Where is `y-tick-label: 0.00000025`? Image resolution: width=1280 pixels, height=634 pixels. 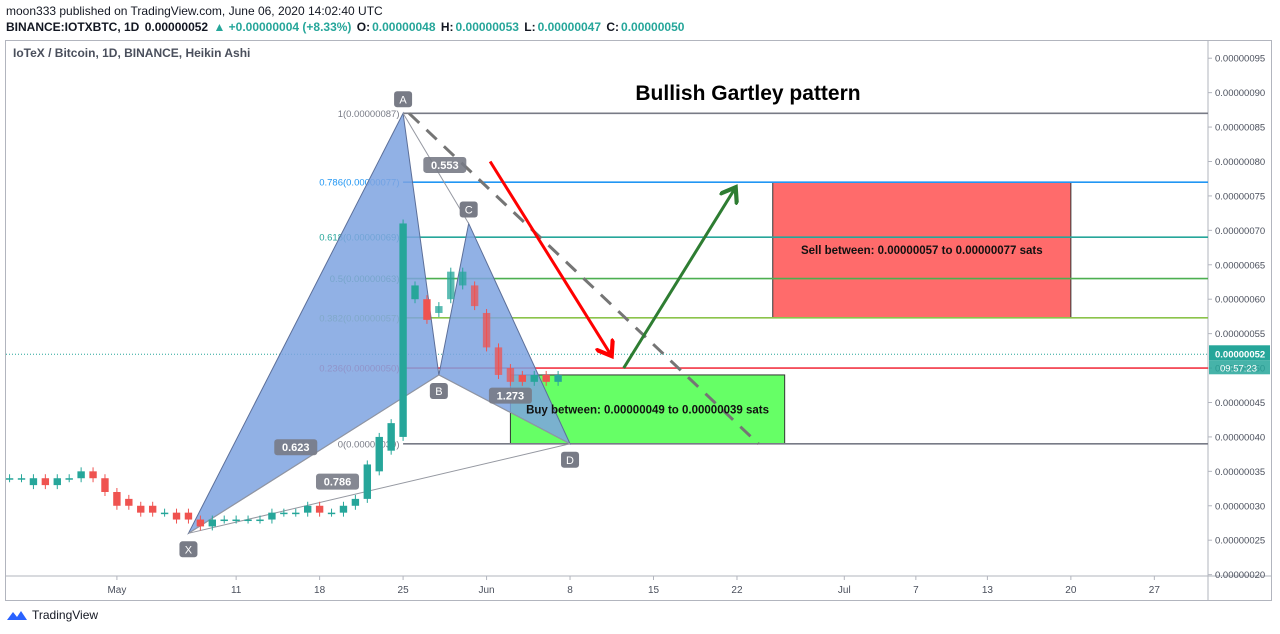
y-tick-label: 0.00000025 is located at coordinates (1240, 541).